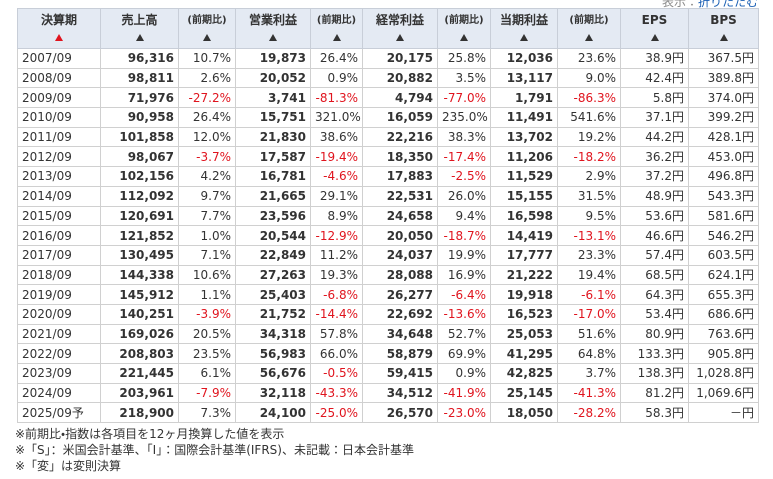 The height and width of the screenshot is (479, 773). What do you see at coordinates (727, 4) in the screenshot?
I see `toggle-link: 折りたたむ` at bounding box center [727, 4].